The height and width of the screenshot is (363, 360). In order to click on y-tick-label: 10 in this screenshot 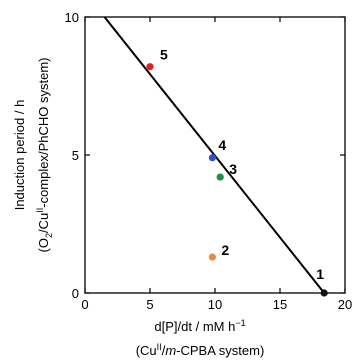, I will do `click(72, 17)`.